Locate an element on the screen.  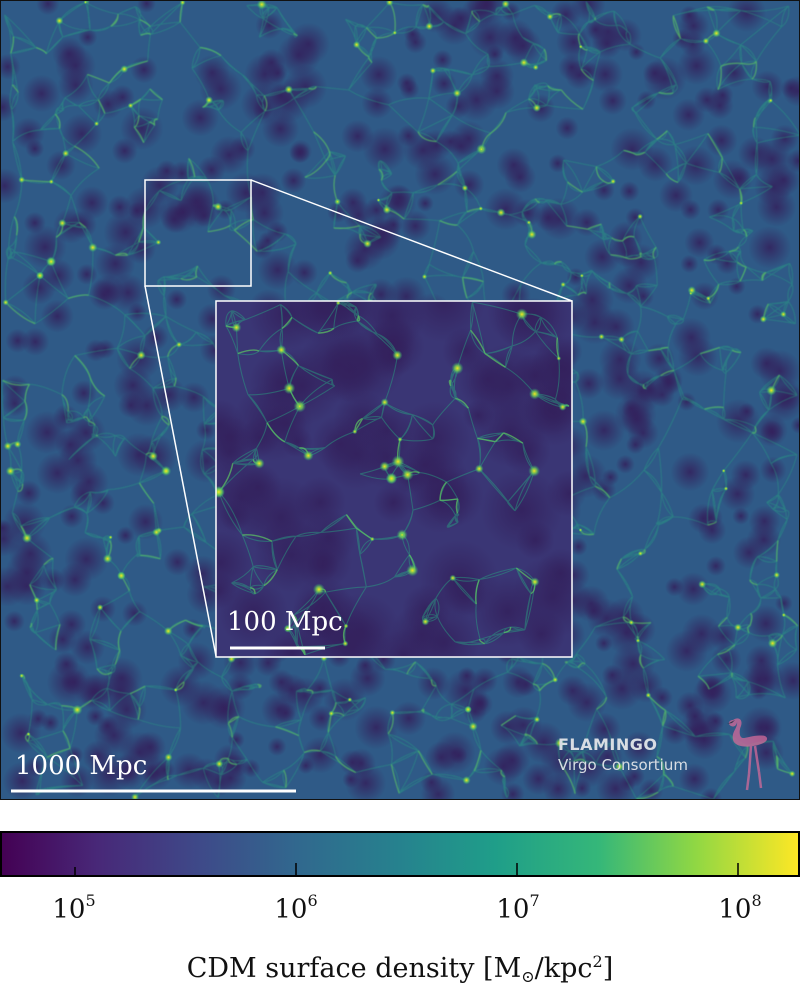
colorbar is located at coordinates (400, 854).